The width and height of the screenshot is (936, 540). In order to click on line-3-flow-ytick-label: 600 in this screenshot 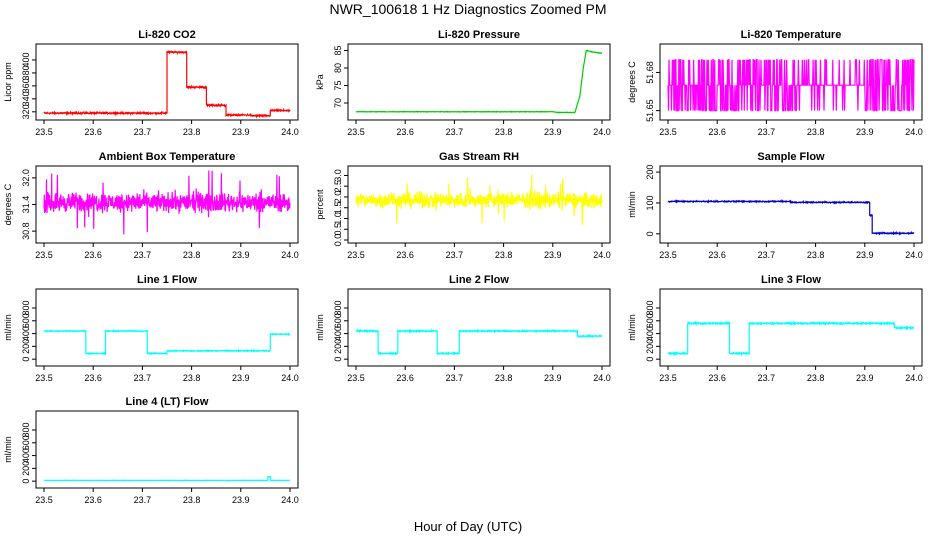, I will do `click(650, 320)`.